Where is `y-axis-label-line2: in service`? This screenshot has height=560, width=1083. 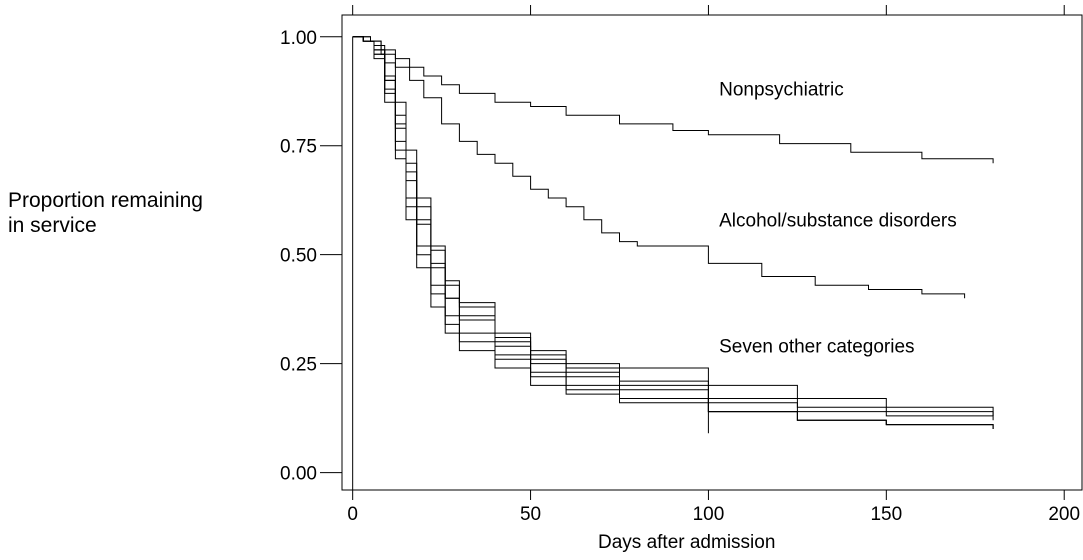 y-axis-label-line2: in service is located at coordinates (52, 225).